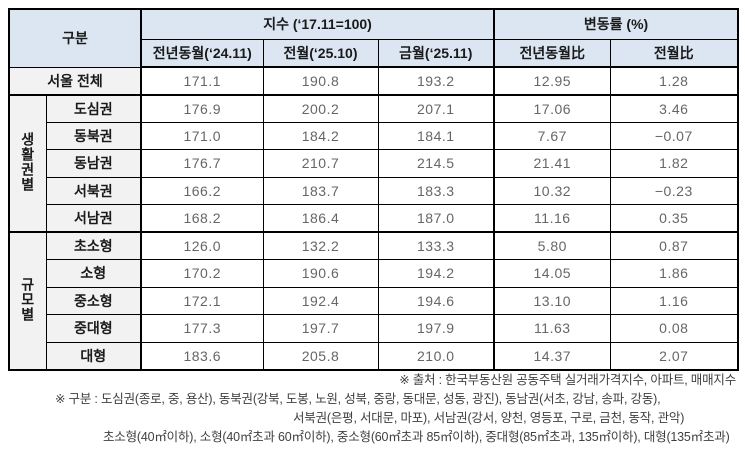 The width and height of the screenshot is (745, 458). Describe the element at coordinates (93, 218) in the screenshot. I see `row-label: 서남권` at that location.